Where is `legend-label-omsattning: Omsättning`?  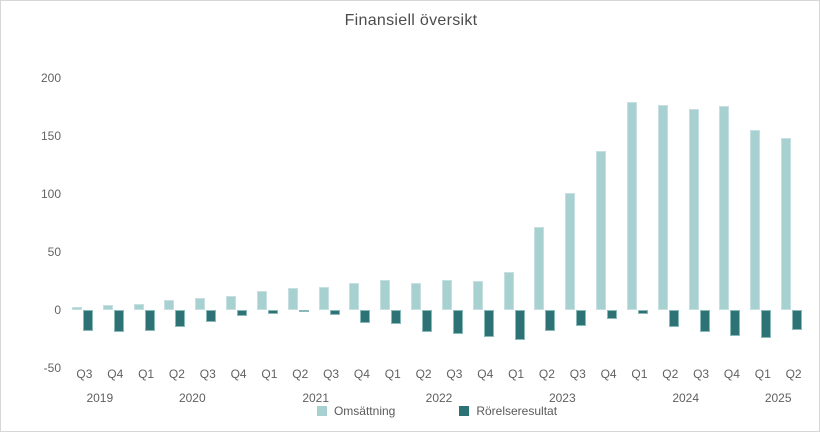
legend-label-omsattning: Omsättning is located at coordinates (364, 411).